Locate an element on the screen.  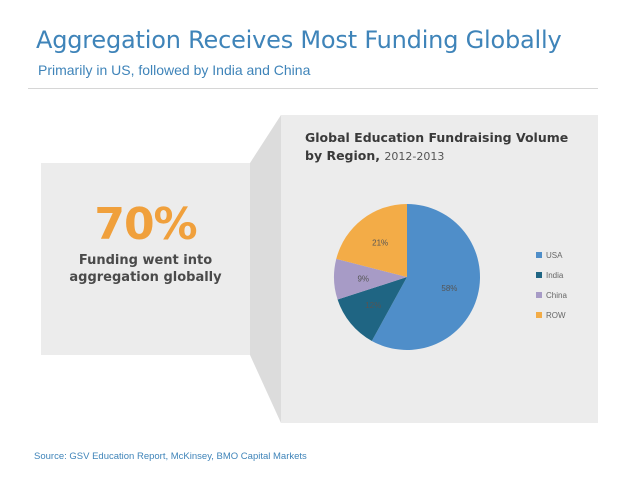
pie-label-india: 12% is located at coordinates (373, 305).